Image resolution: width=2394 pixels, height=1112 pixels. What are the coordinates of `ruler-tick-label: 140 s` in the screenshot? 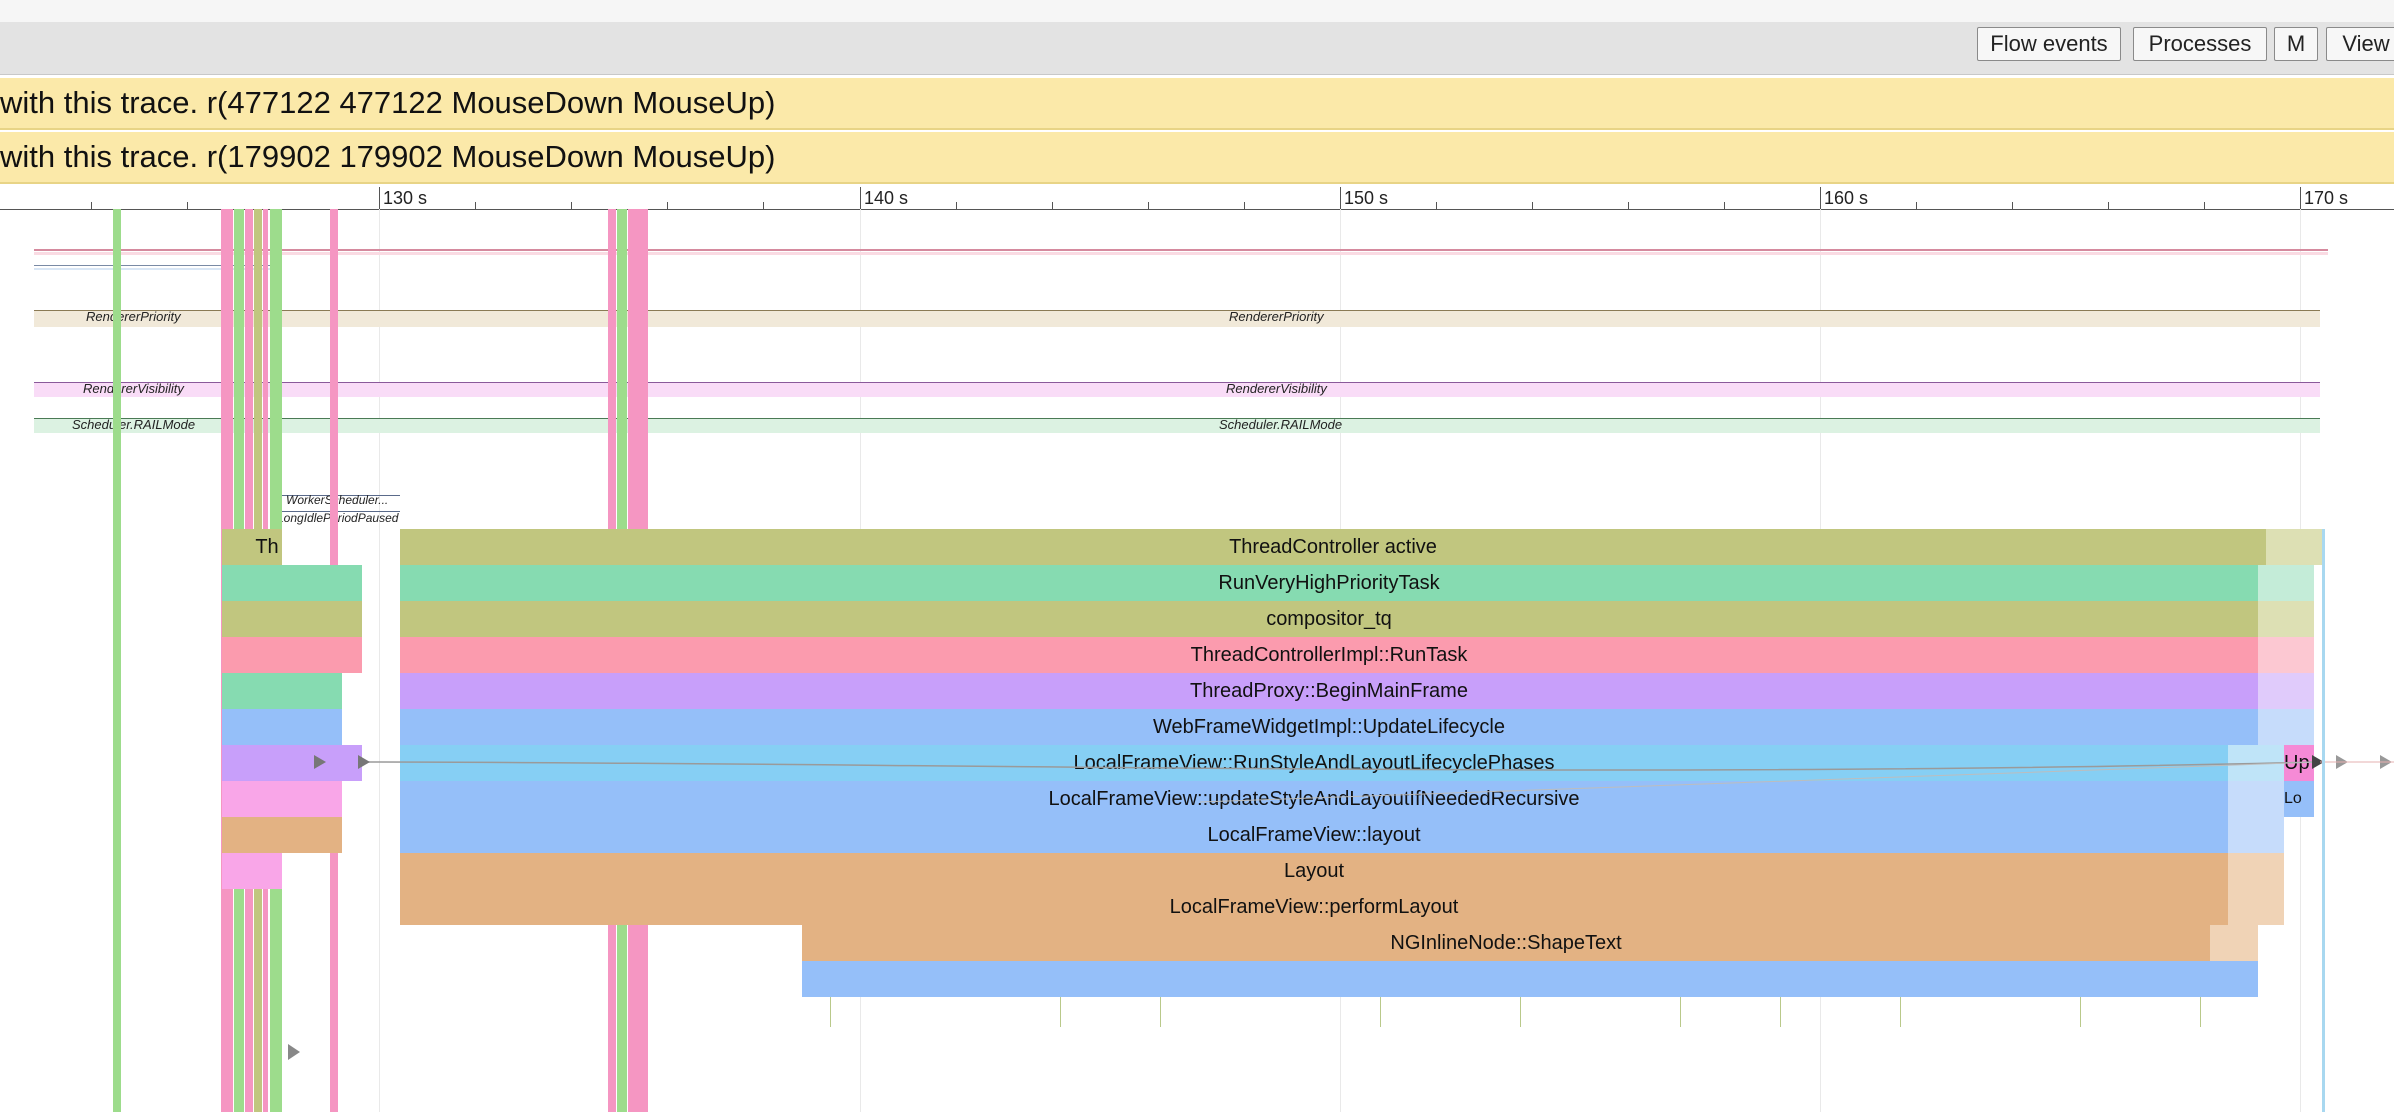 It's located at (886, 198).